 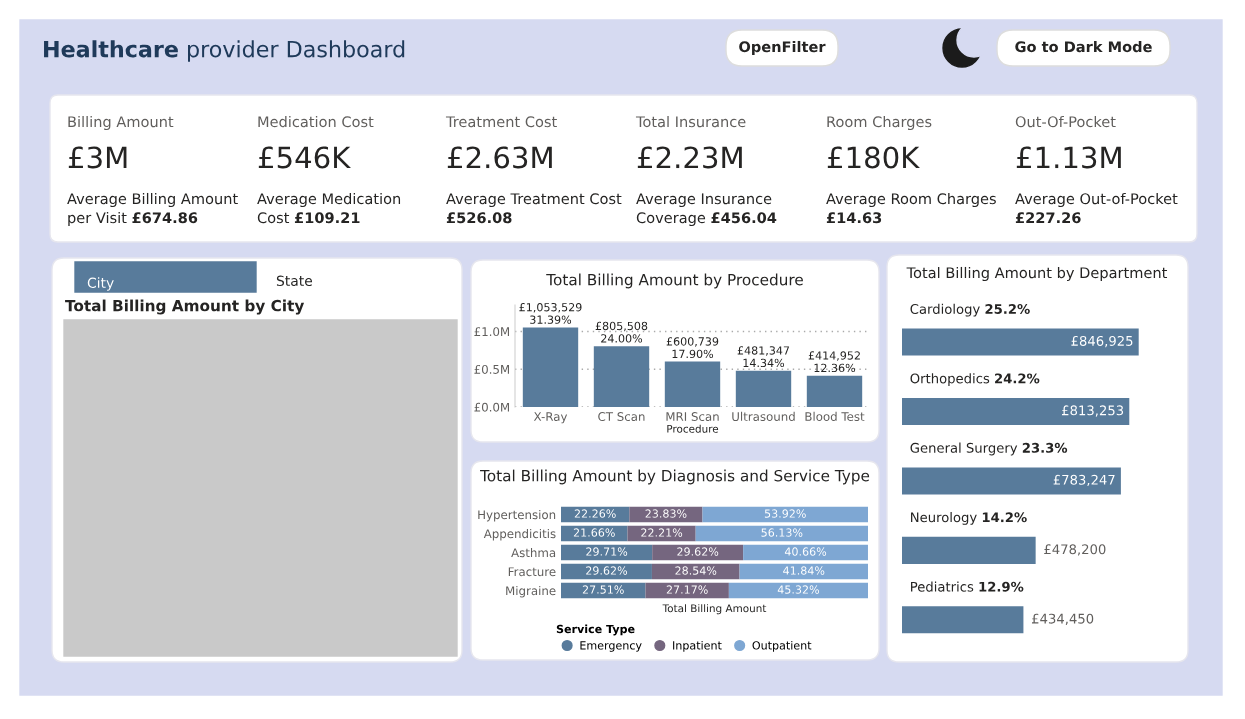 I want to click on data-label: £783,247, so click(x=1084, y=480).